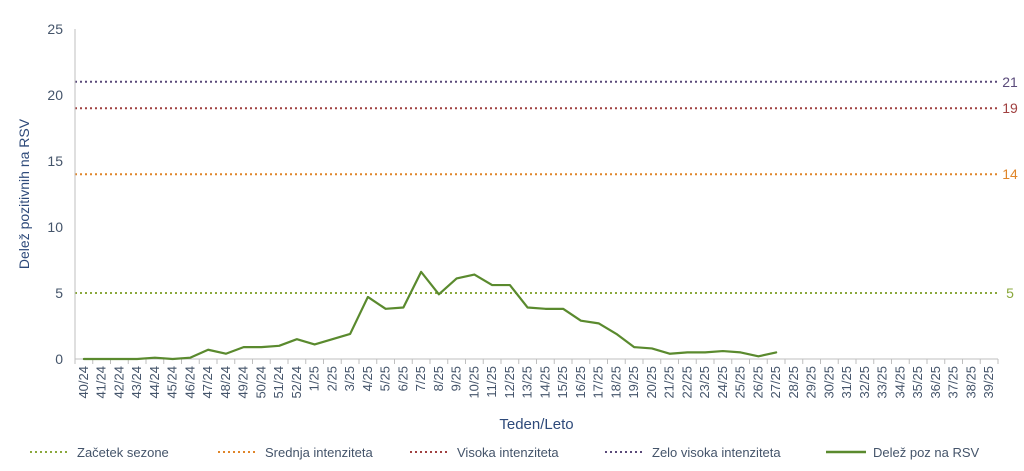  I want to click on x-tick-label: 32/25, so click(864, 382).